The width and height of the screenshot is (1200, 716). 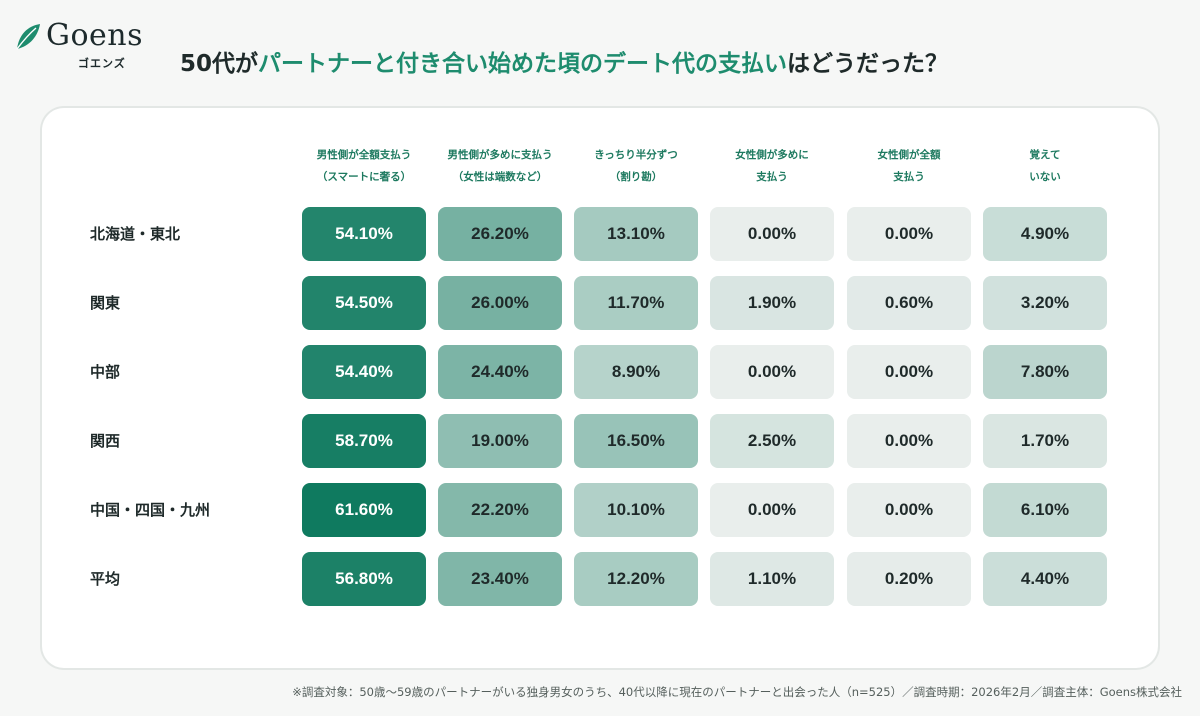 What do you see at coordinates (1045, 303) in the screenshot?
I see `heatmap-cell: 3.20%` at bounding box center [1045, 303].